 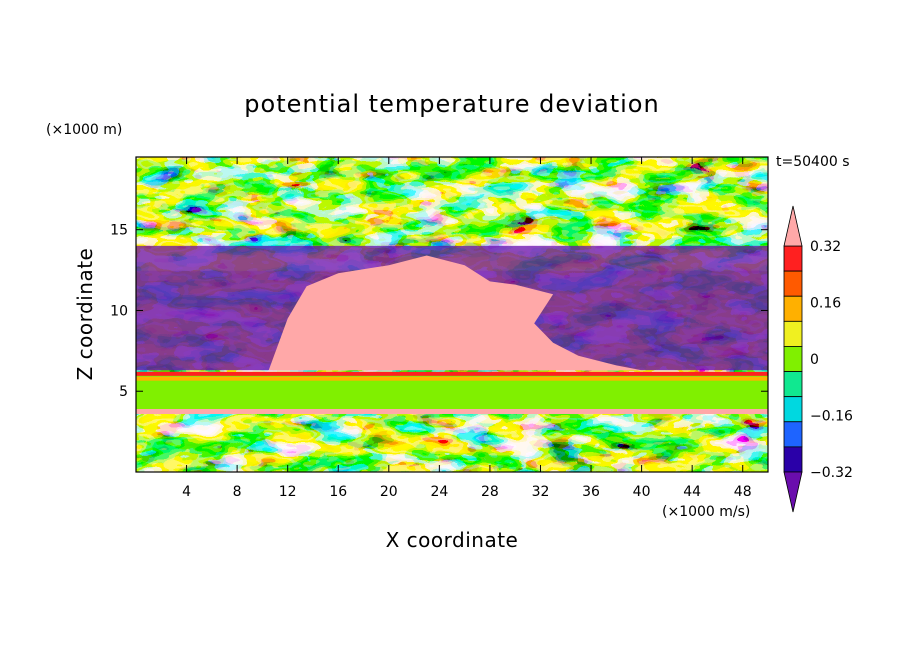 I want to click on colorbar-label: −0.32, so click(x=831, y=473).